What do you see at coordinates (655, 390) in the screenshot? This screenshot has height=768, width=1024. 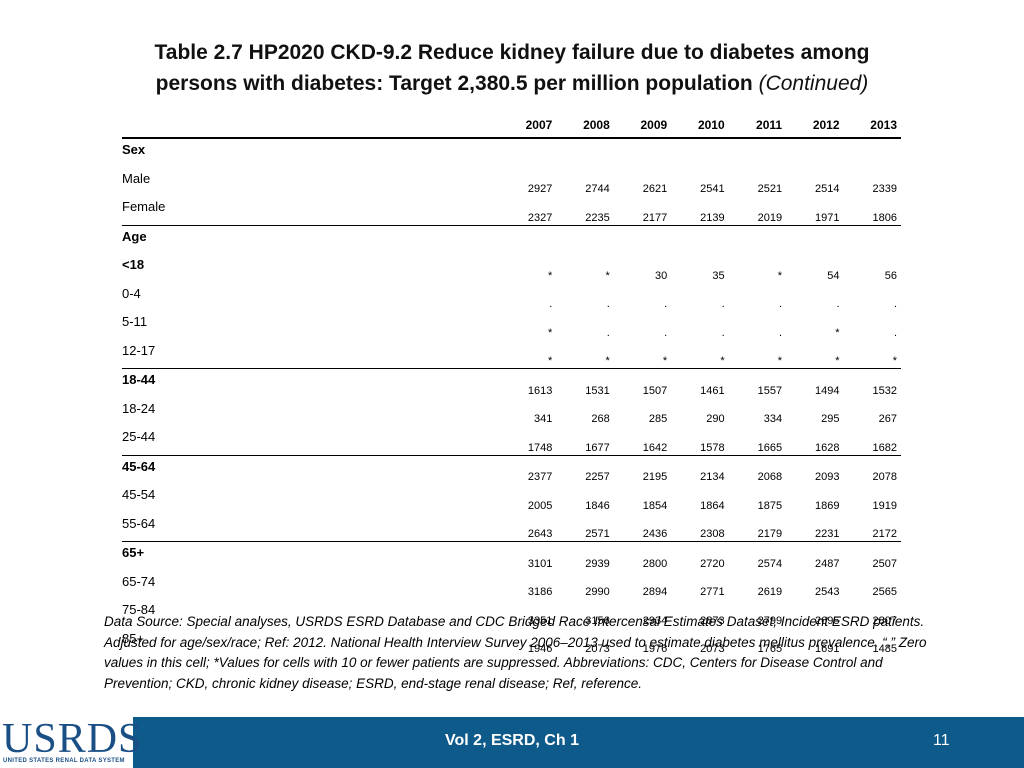 I see `table-cell: 1507` at bounding box center [655, 390].